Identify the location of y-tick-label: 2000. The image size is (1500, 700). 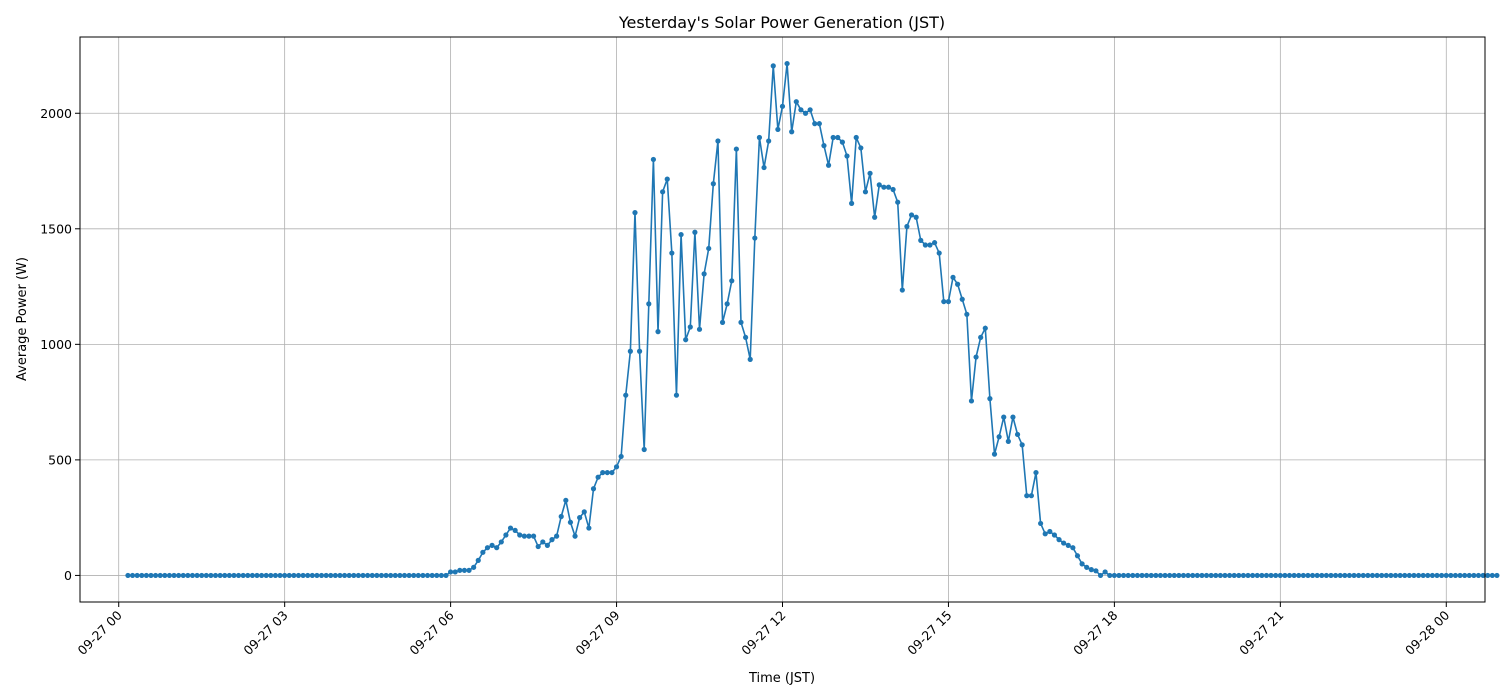
(56, 113).